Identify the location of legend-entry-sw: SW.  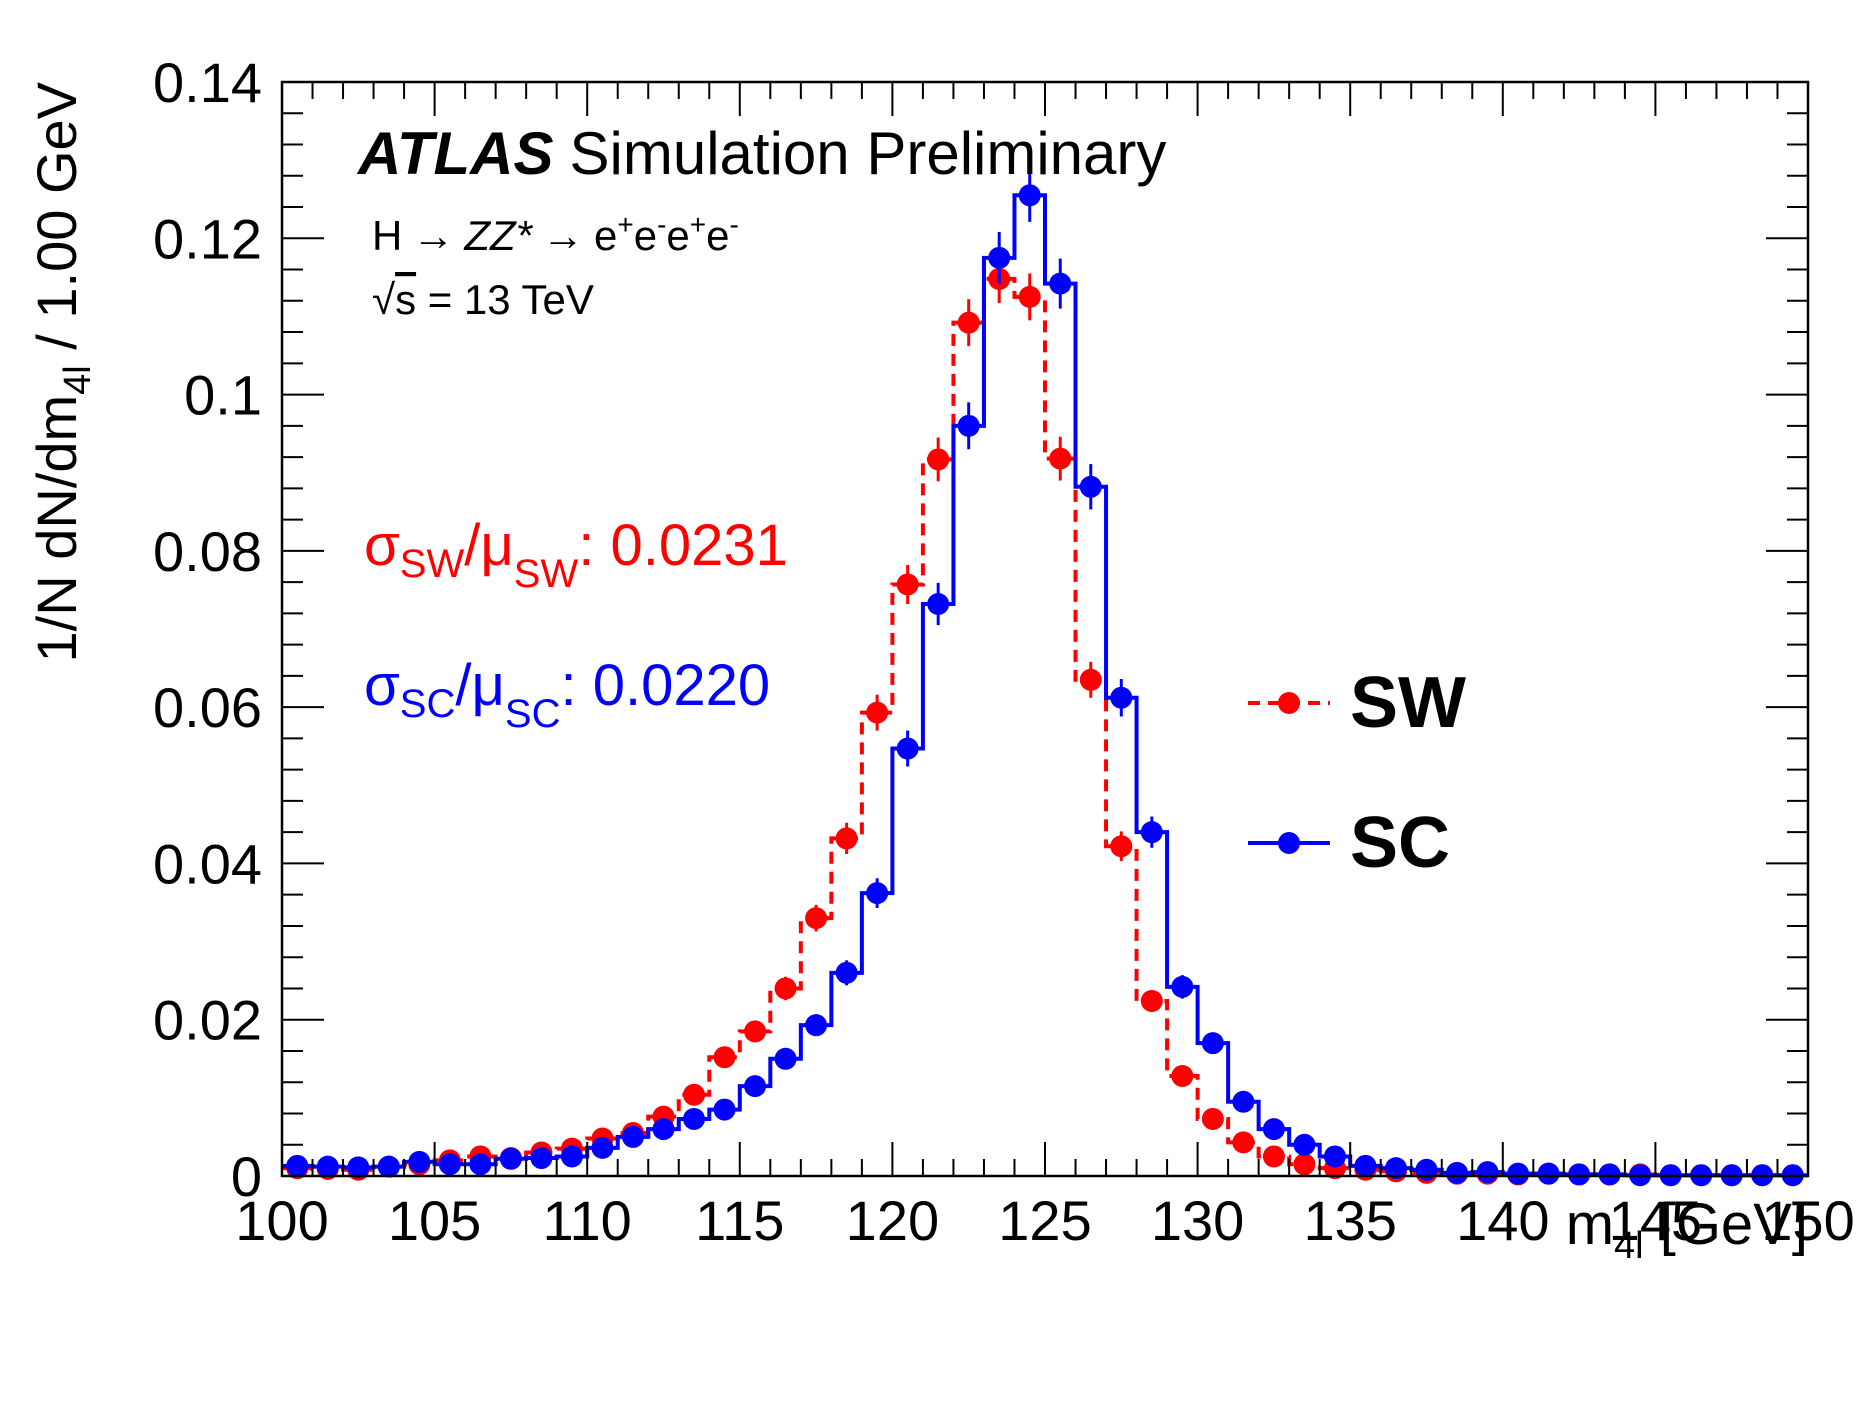
(1357, 703).